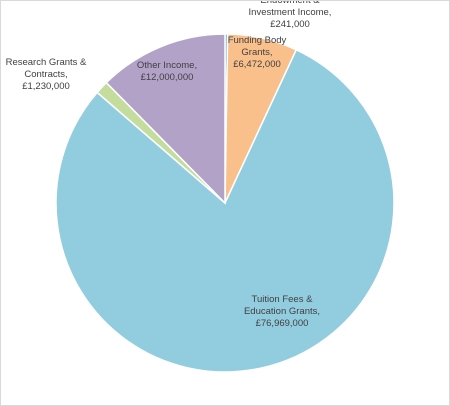 The image size is (450, 406). Describe the element at coordinates (46, 86) in the screenshot. I see `data-label-line: £1,230,000` at that location.